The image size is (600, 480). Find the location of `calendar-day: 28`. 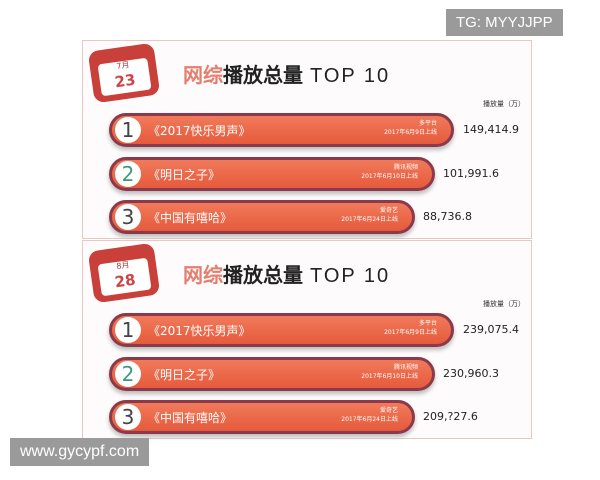

calendar-day: 28 is located at coordinates (125, 281).